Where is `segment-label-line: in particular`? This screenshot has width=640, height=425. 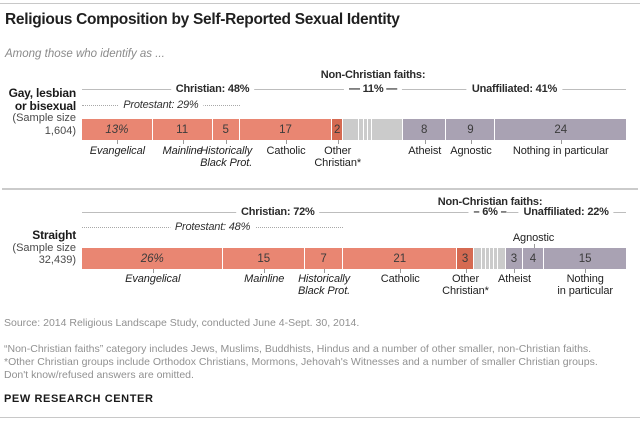
segment-label-line: in particular is located at coordinates (585, 290).